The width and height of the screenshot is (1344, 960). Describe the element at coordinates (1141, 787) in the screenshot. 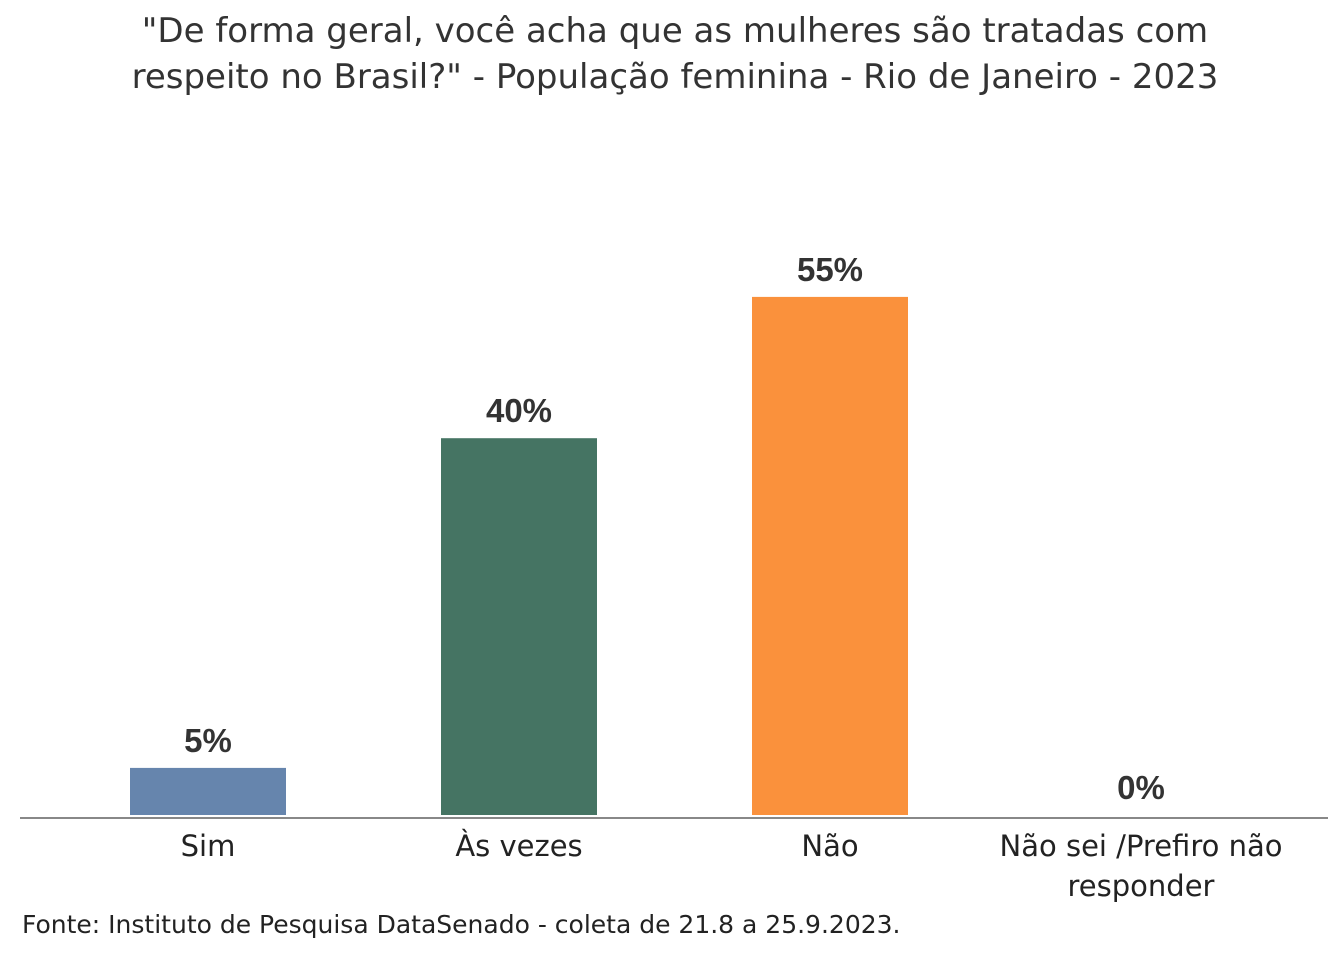

I see `value-label: 0%` at that location.